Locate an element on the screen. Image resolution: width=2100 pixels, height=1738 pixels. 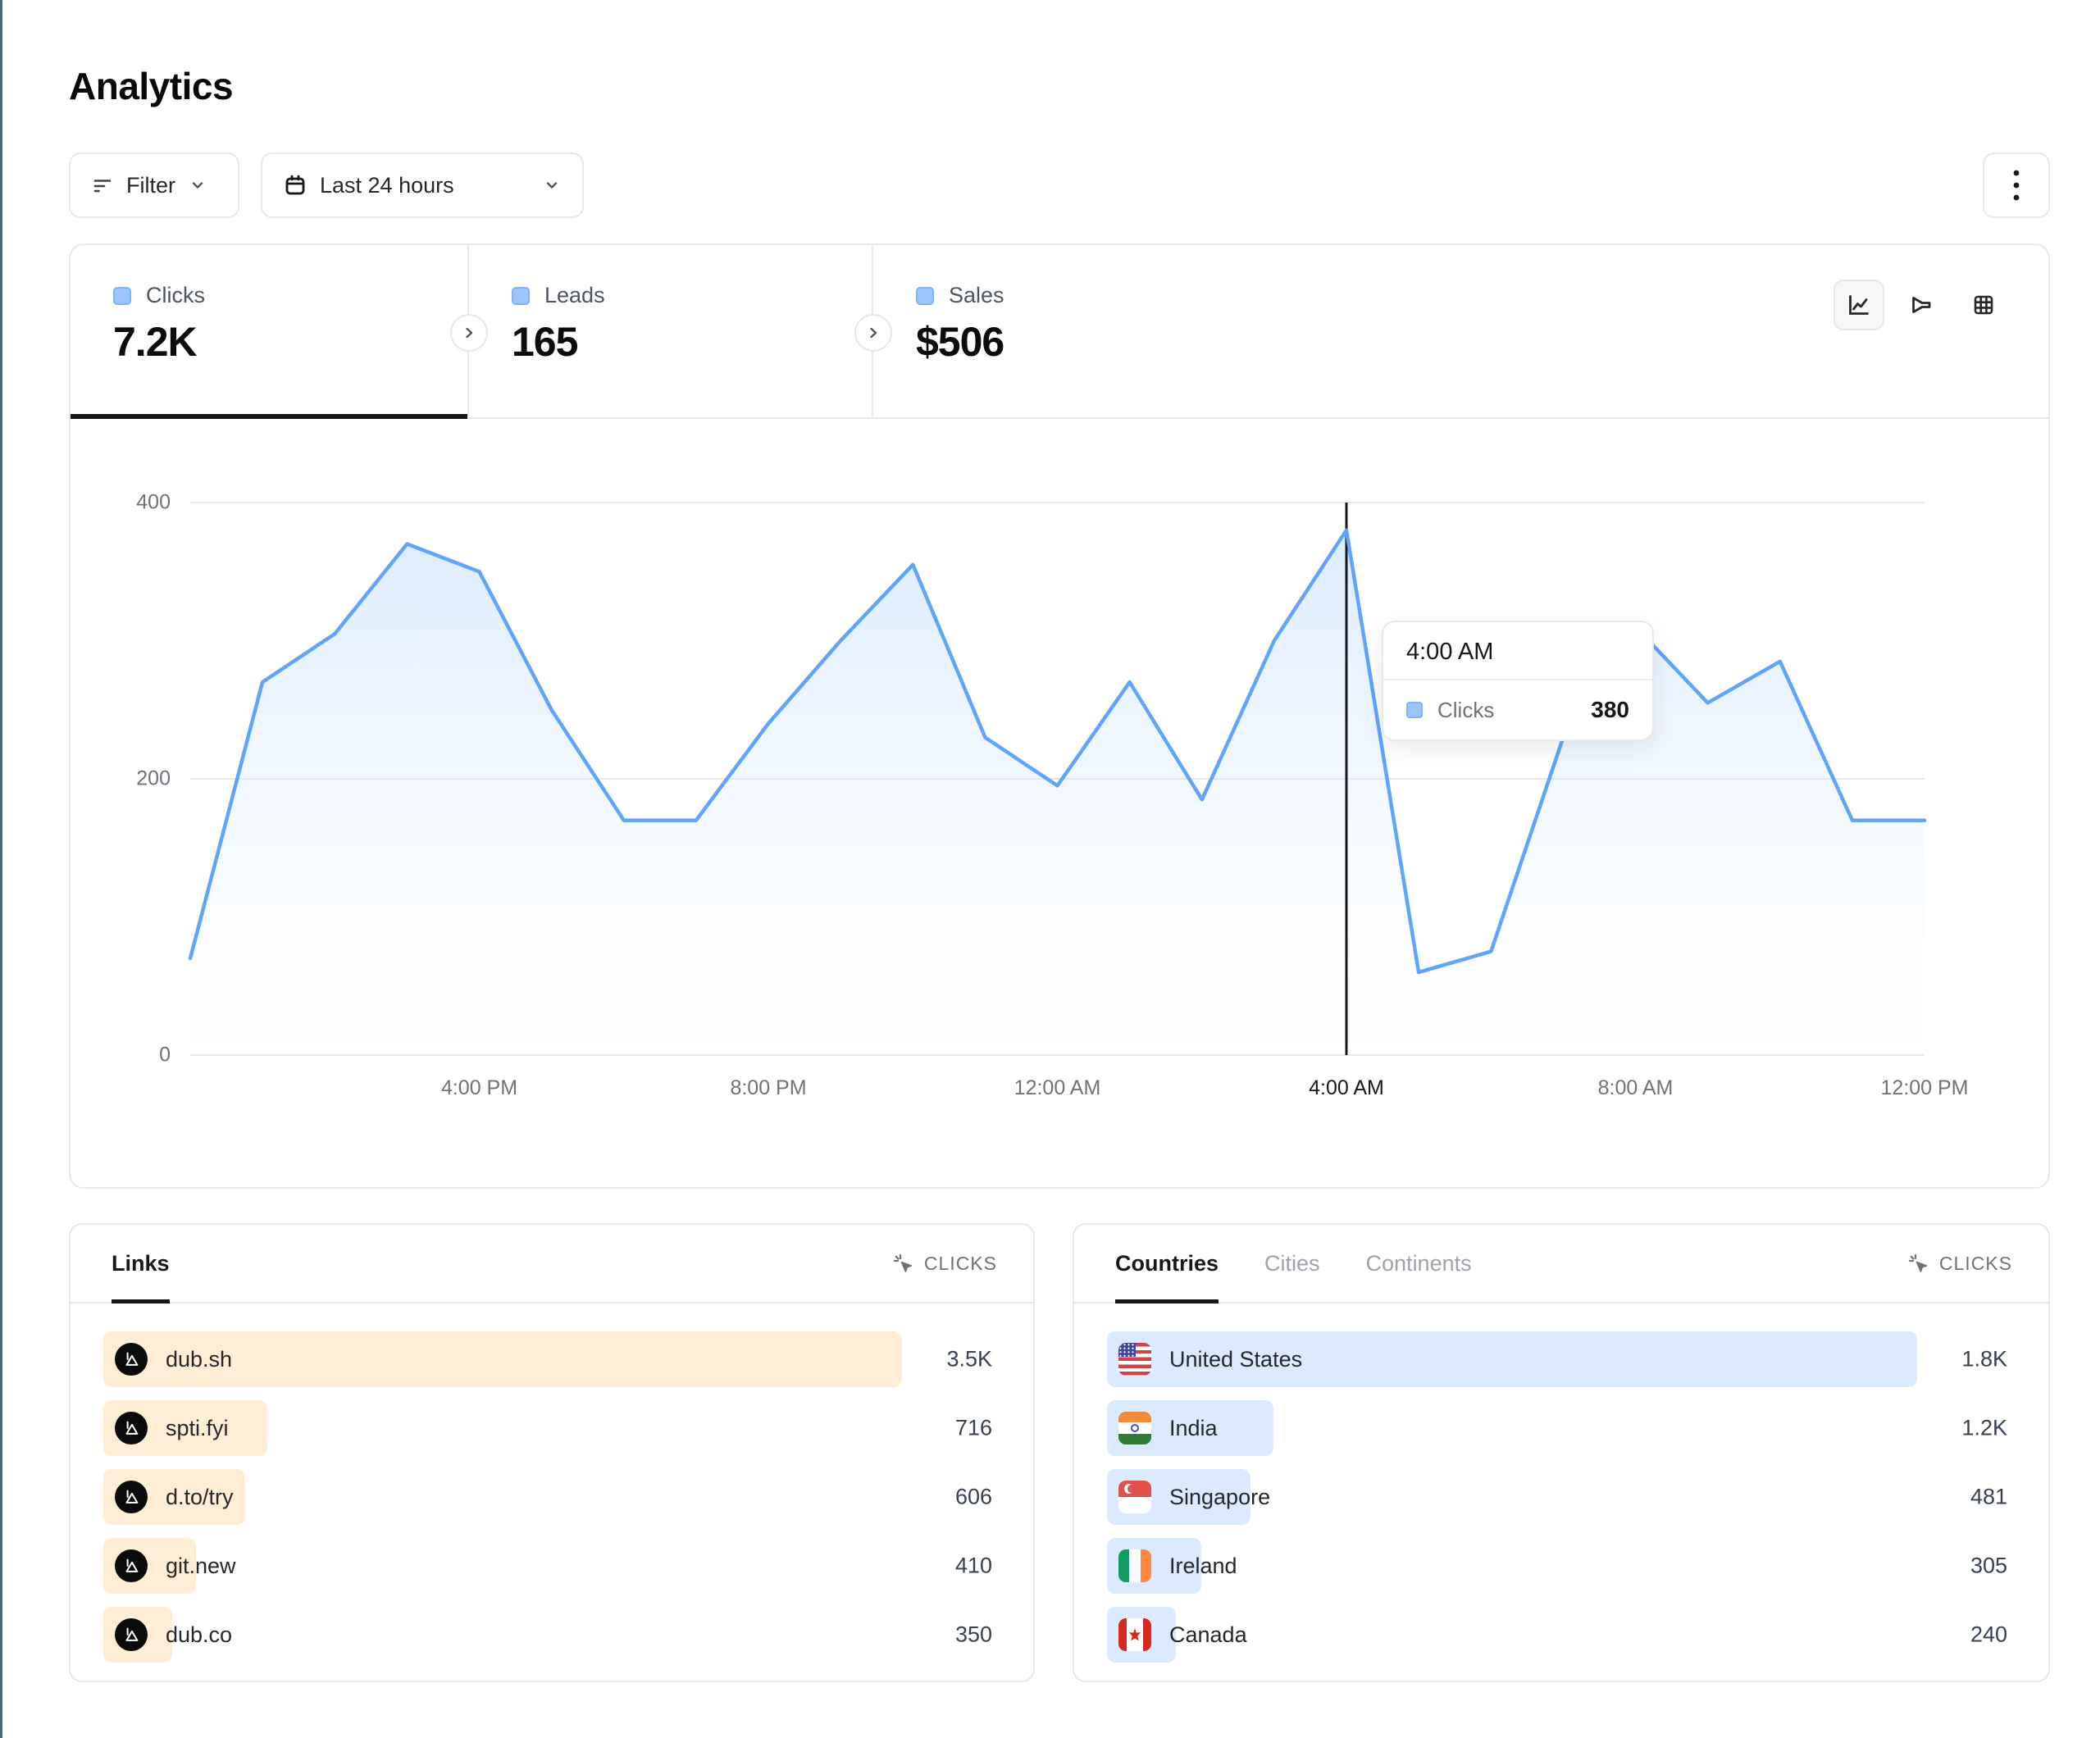
link-row: dub.sh 3.5K is located at coordinates (547, 1359).